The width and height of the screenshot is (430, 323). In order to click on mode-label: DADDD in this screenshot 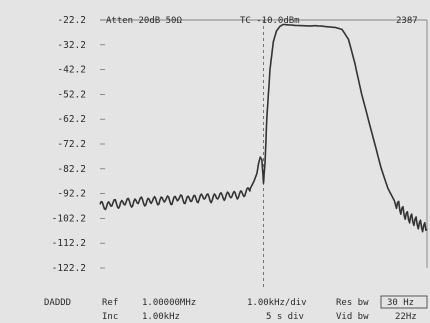, I will do `click(57, 303)`.